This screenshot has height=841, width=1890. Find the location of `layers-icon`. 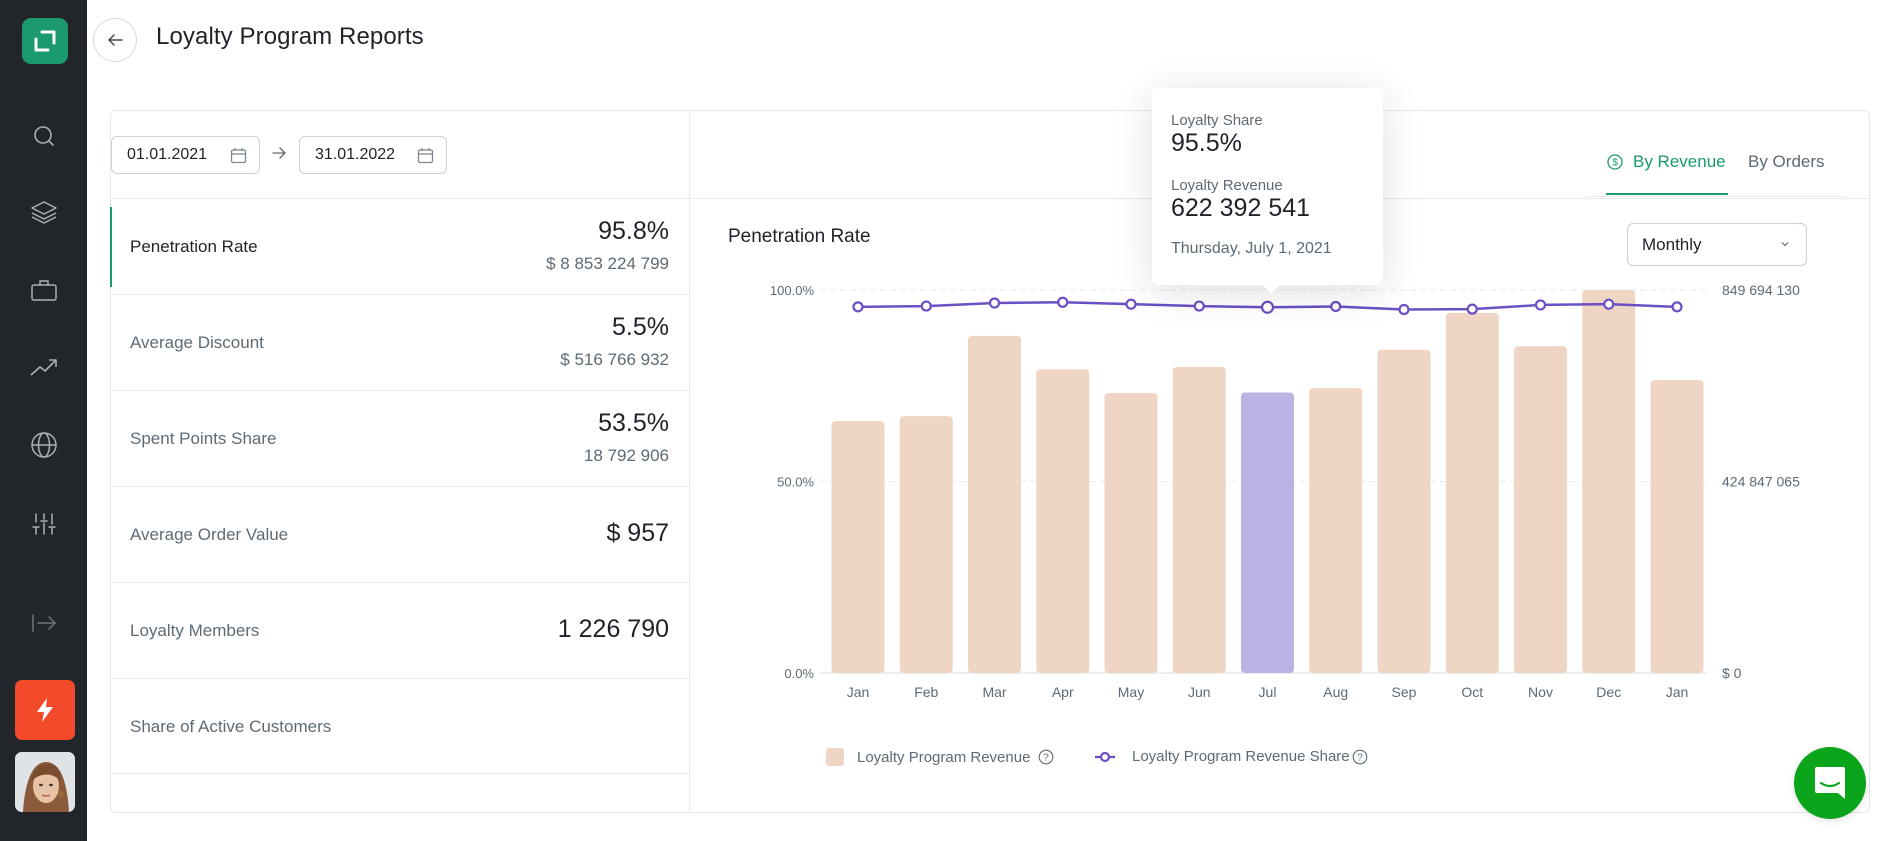

layers-icon is located at coordinates (44, 212).